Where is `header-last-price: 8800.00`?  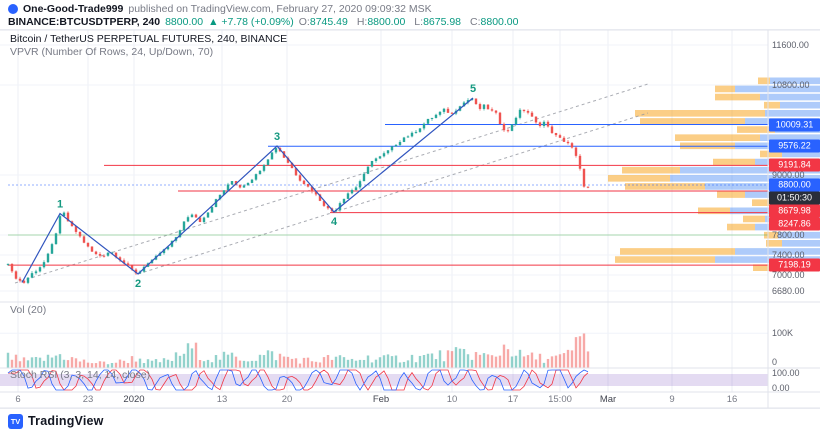 header-last-price: 8800.00 is located at coordinates (184, 21).